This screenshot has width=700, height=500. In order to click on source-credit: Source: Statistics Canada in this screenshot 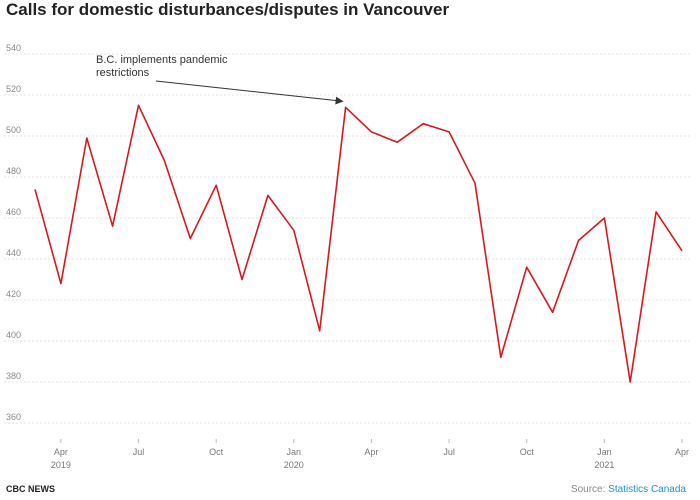, I will do `click(628, 489)`.